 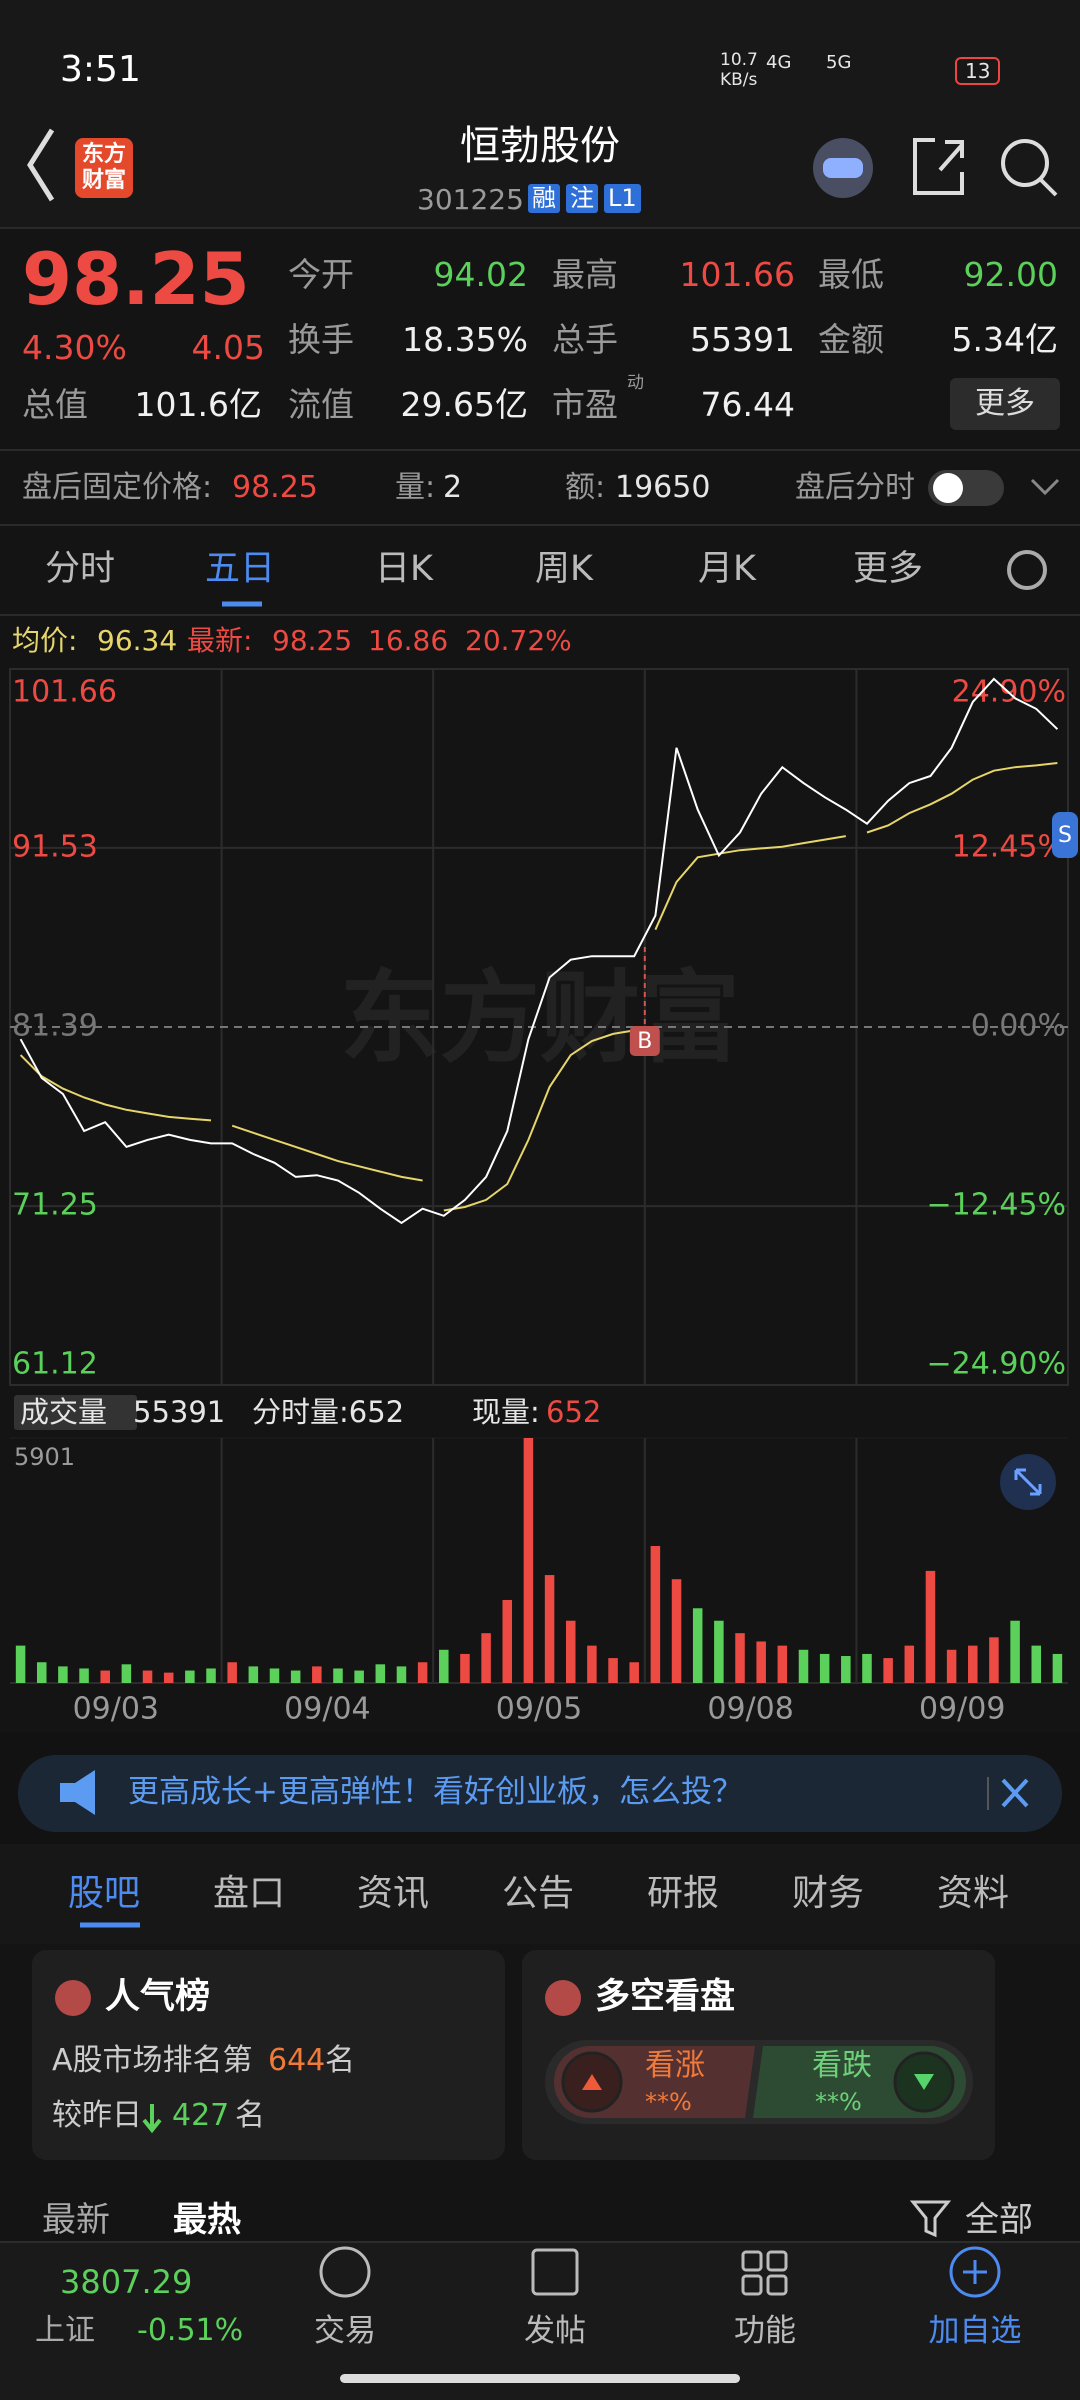 What do you see at coordinates (842, 2065) in the screenshot?
I see `vote-down: 看跌` at bounding box center [842, 2065].